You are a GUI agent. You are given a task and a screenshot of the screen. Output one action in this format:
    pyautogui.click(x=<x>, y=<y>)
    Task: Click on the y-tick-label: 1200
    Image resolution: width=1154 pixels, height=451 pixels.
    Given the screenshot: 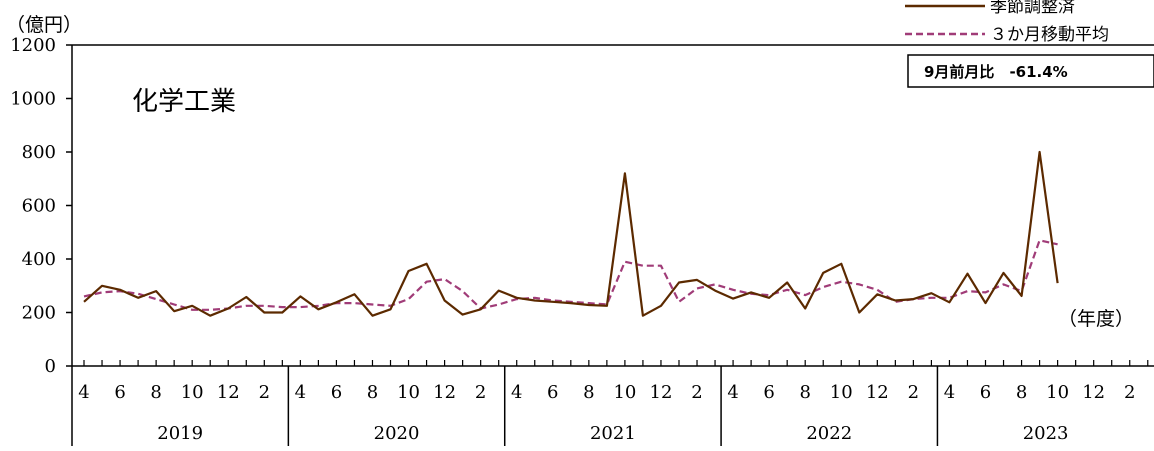 What is the action you would take?
    pyautogui.click(x=33, y=45)
    